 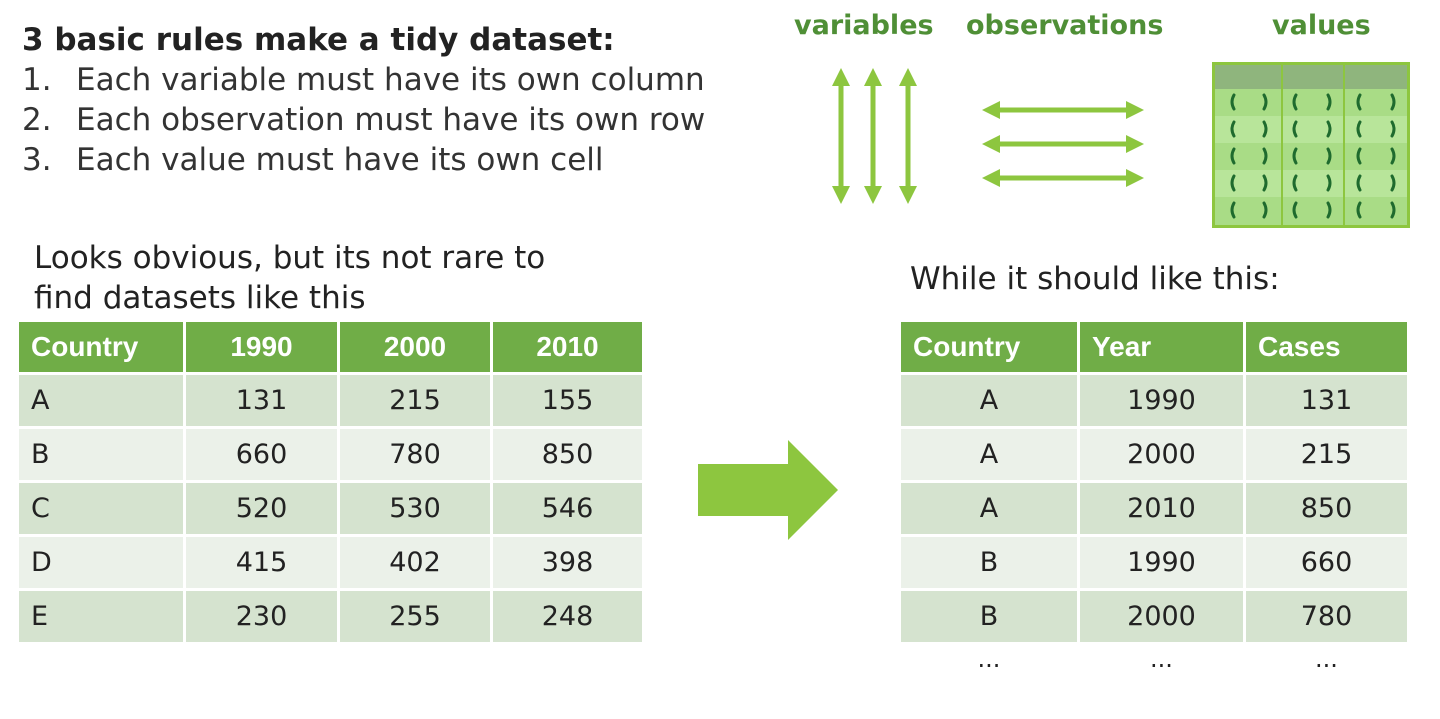 I want to click on table-row: C 520 530 546, so click(x=330, y=508).